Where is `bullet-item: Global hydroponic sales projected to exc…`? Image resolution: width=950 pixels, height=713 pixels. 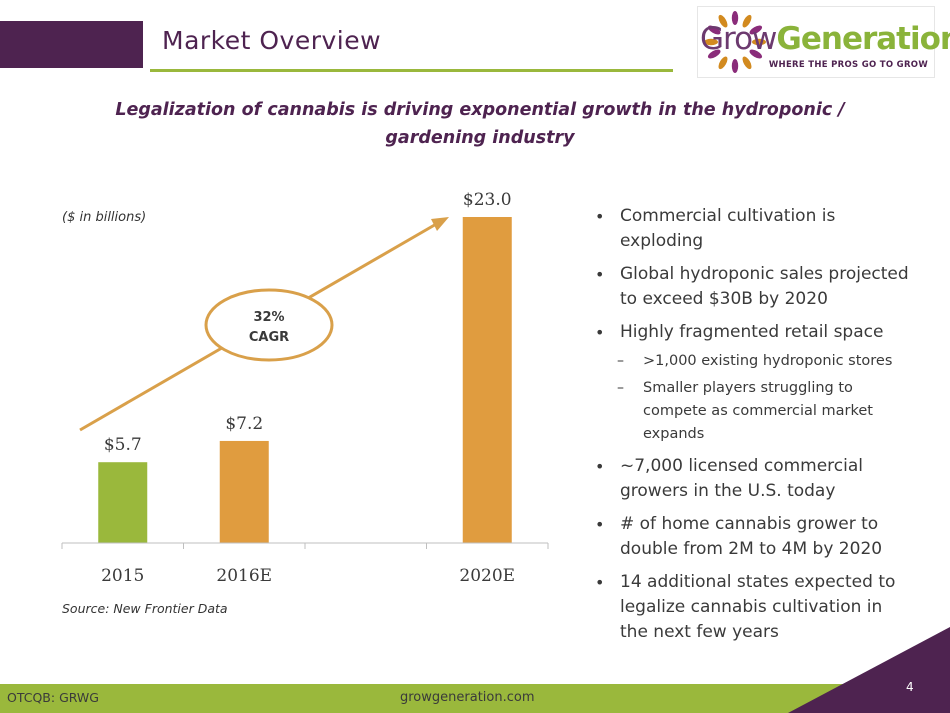 bullet-item: Global hydroponic sales projected to exc… is located at coordinates (753, 287).